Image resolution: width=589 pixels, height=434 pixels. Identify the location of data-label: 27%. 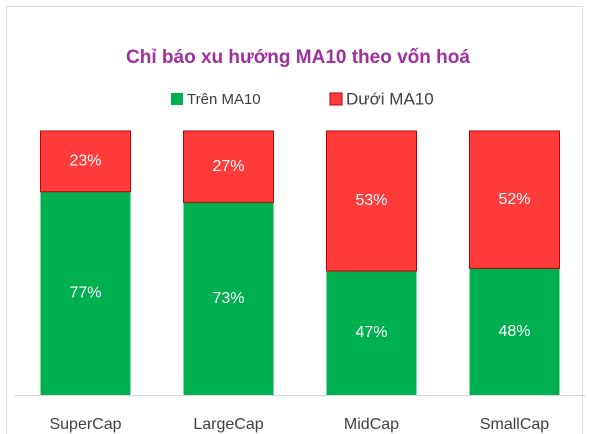
(228, 166).